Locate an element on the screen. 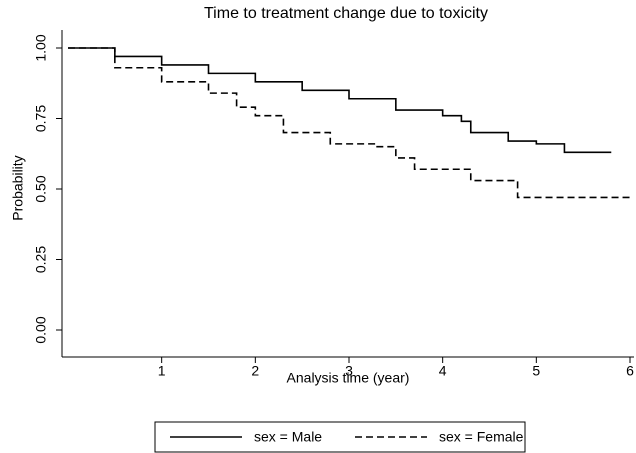 This screenshot has width=636, height=453. legend-label: sex = Male is located at coordinates (288, 437).